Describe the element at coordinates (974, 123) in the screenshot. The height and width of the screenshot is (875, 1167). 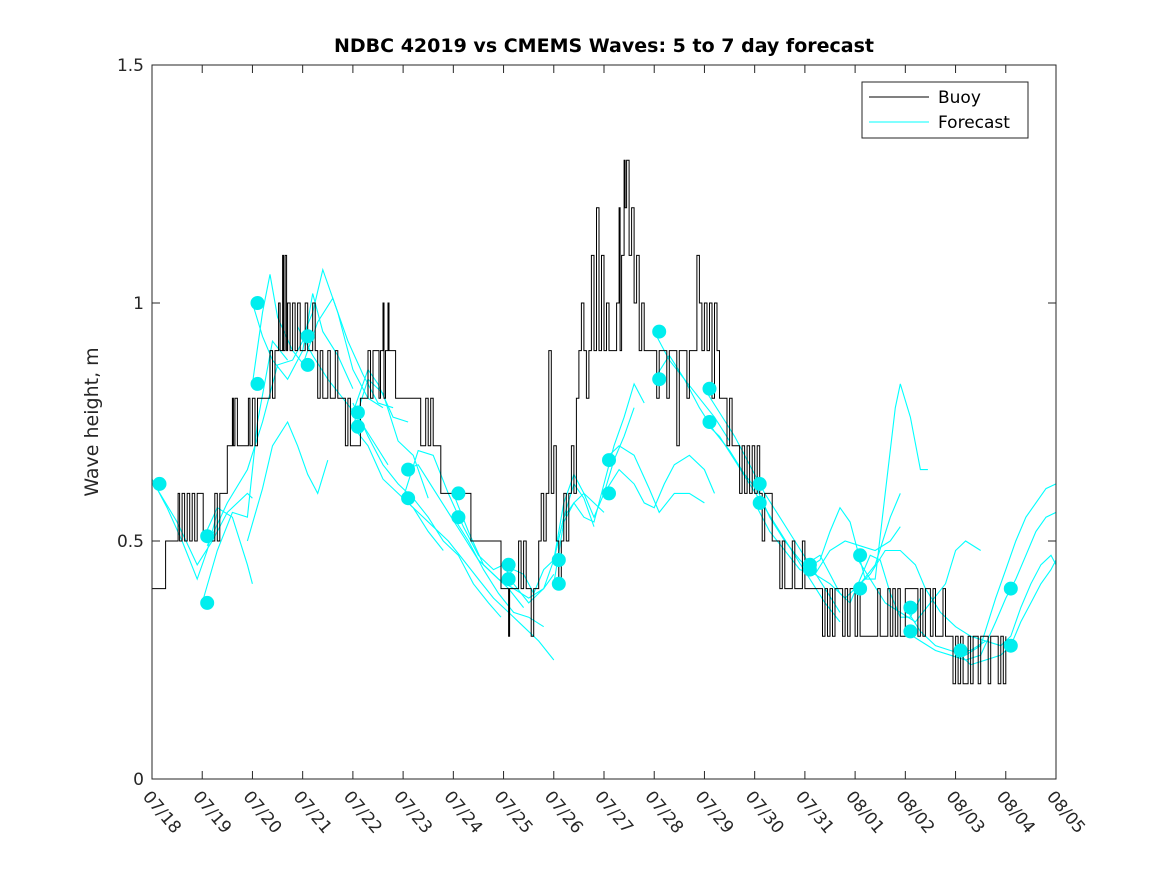
I see `legend-label-forecast: Forecast` at that location.